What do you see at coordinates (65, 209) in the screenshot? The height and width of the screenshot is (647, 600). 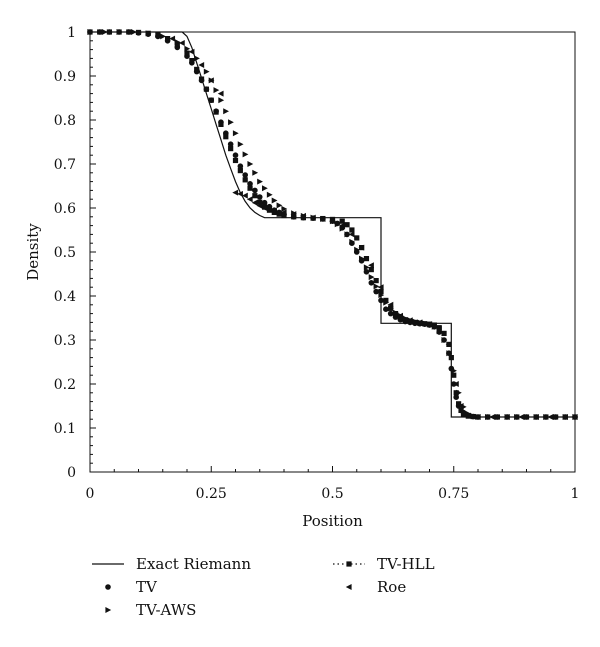 I see `y-tick-label: 0.6` at bounding box center [65, 209].